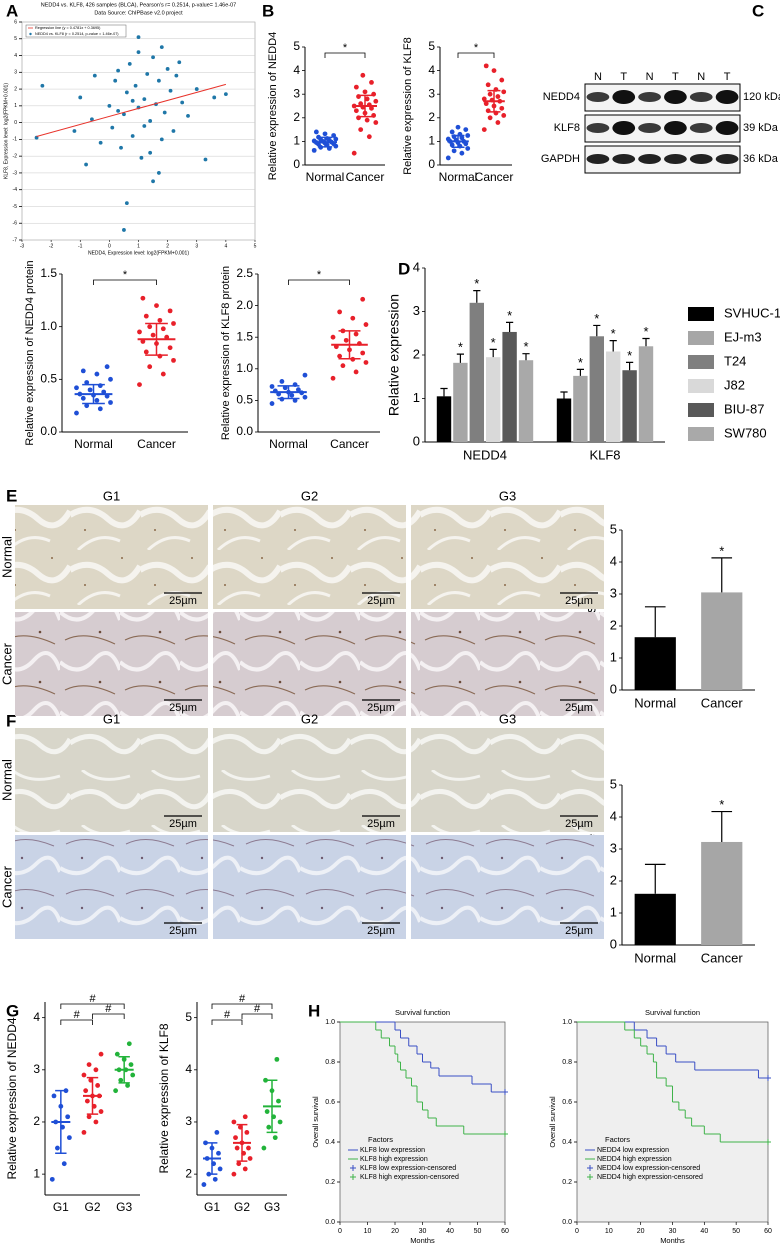 This screenshot has height=1249, width=780. What do you see at coordinates (505, 1134) in the screenshot?
I see `censored-mark` at bounding box center [505, 1134].